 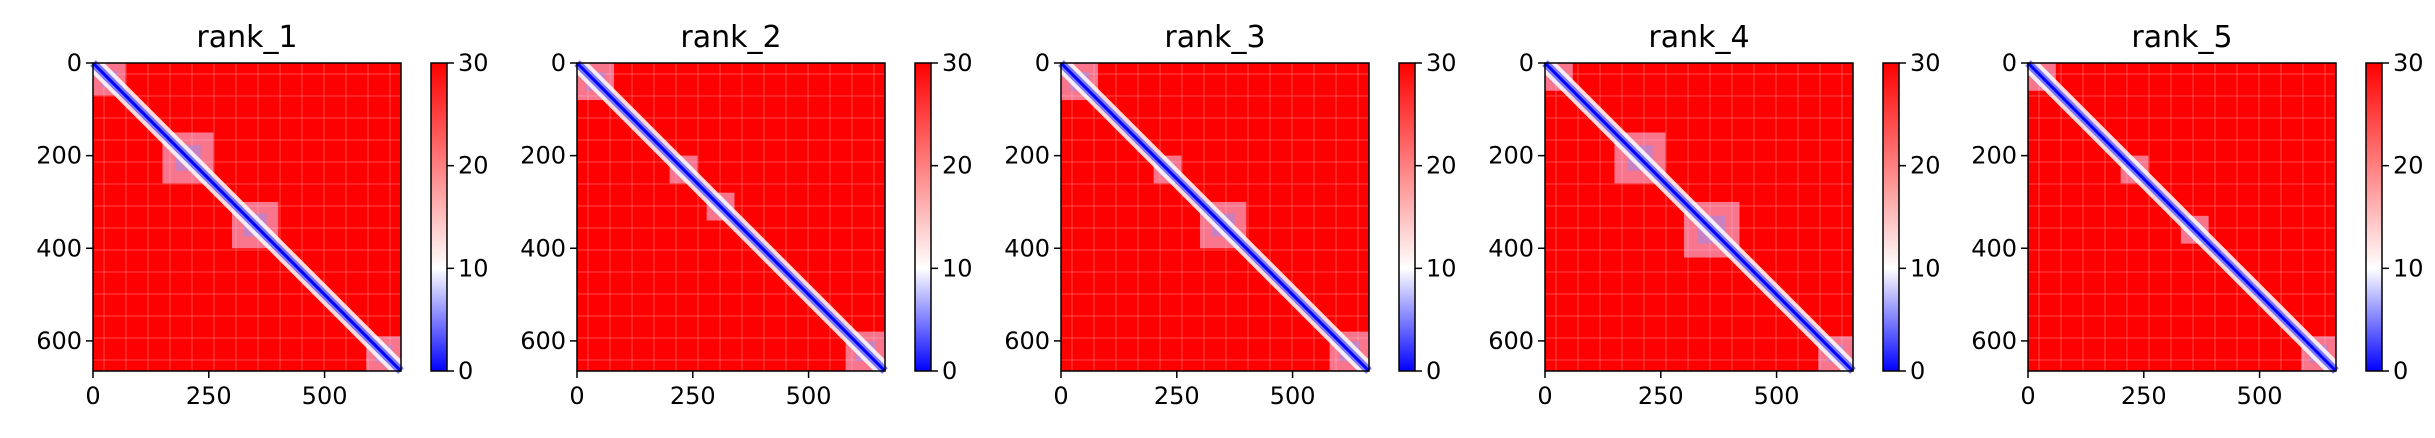 What do you see at coordinates (730, 37) in the screenshot?
I see `panel-title: rank_2` at bounding box center [730, 37].